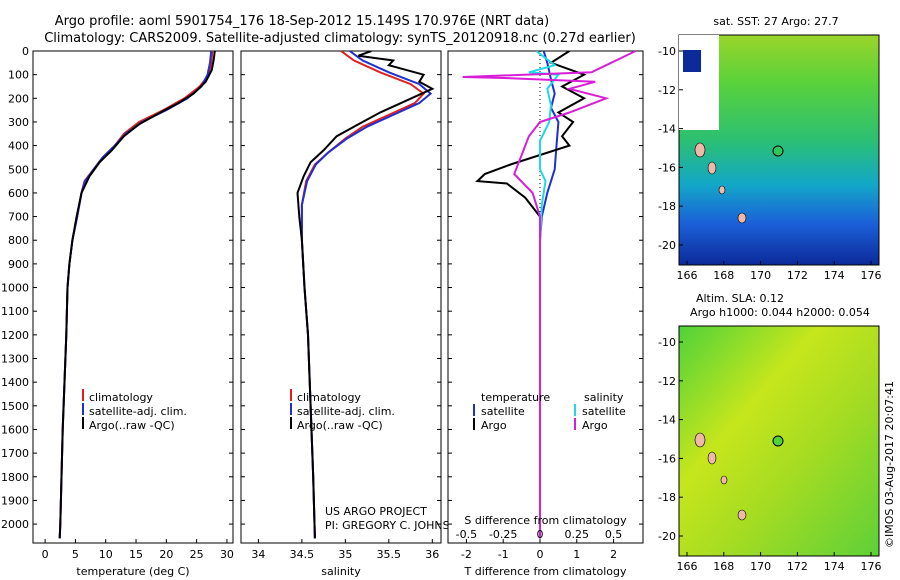 The height and width of the screenshot is (580, 900). Describe the element at coordinates (227, 554) in the screenshot. I see `x-tick-label: 30` at that location.